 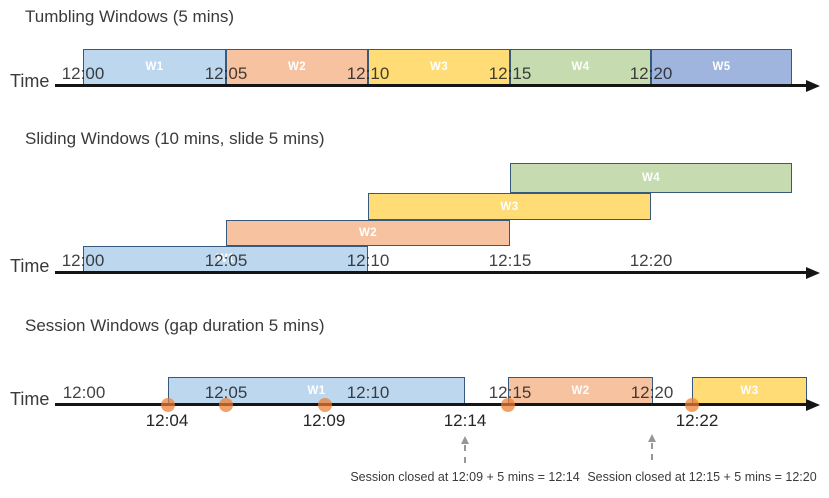 I want to click on window-bar-label: W5, so click(x=721, y=67).